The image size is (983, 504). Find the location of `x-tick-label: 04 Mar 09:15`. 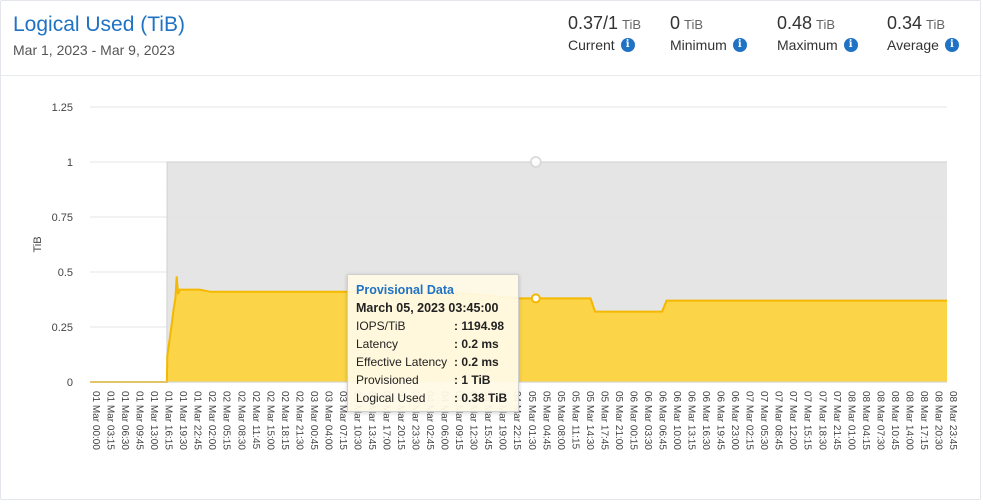

x-tick-label: 04 Mar 09:15 is located at coordinates (458, 420).